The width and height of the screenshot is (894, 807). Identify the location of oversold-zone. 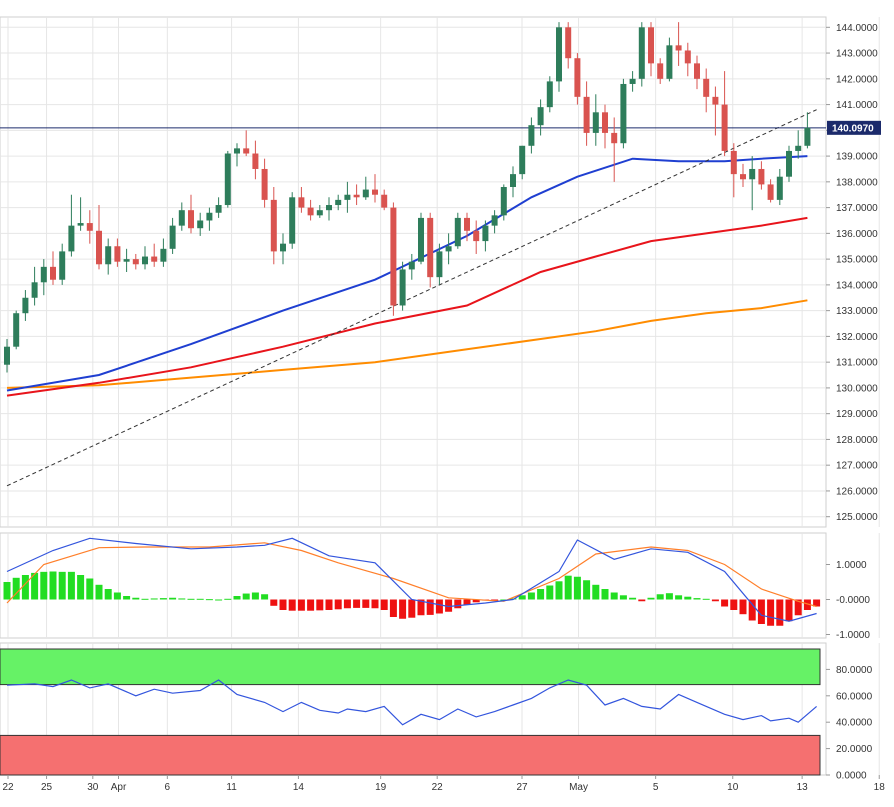
(410, 755).